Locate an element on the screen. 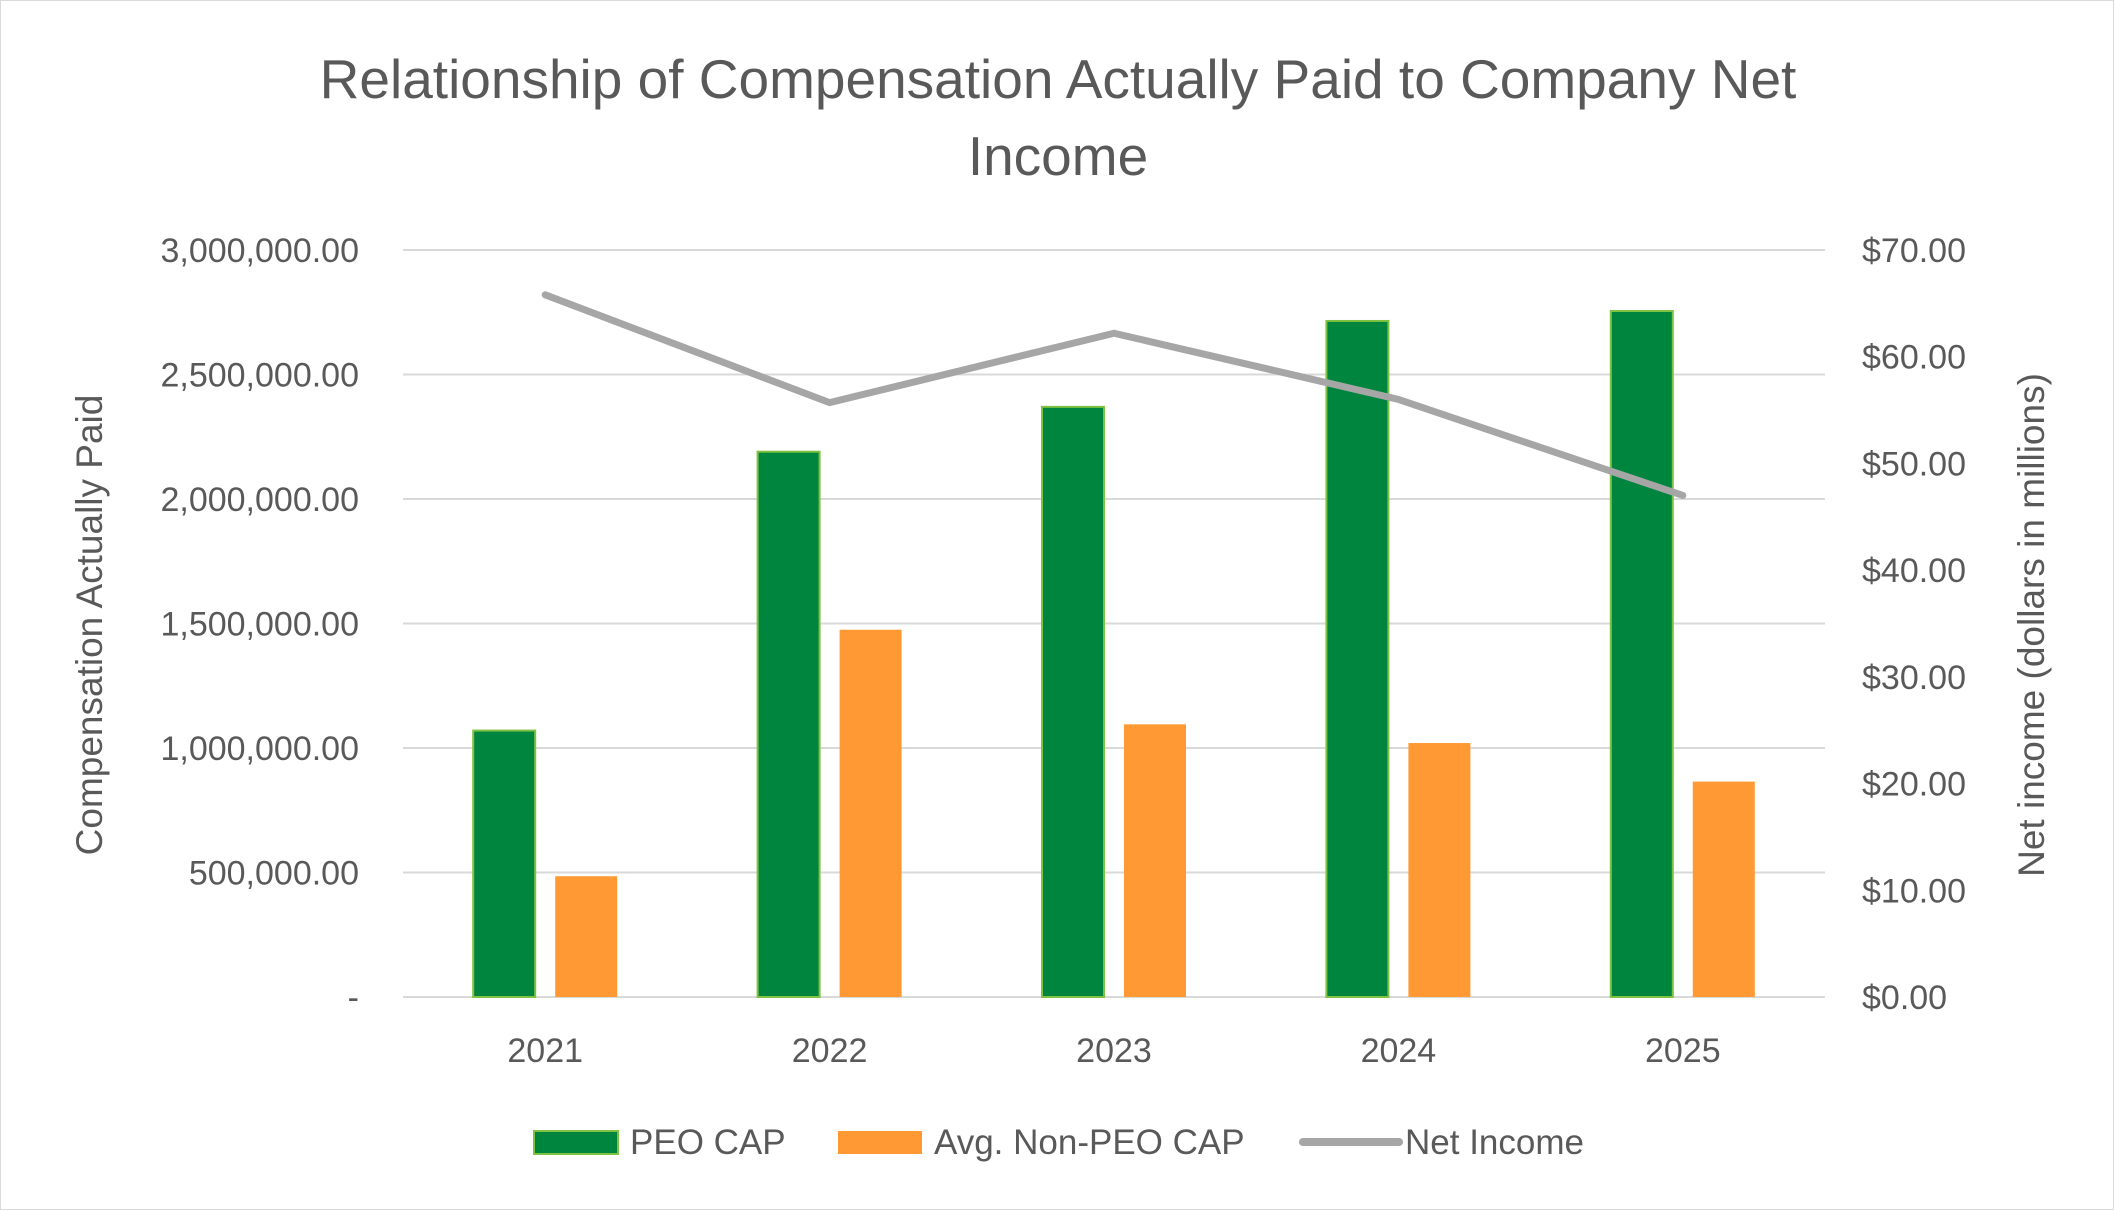 The width and height of the screenshot is (2114, 1211). bar-avg-non-peo-cap-2025 is located at coordinates (1723, 889).